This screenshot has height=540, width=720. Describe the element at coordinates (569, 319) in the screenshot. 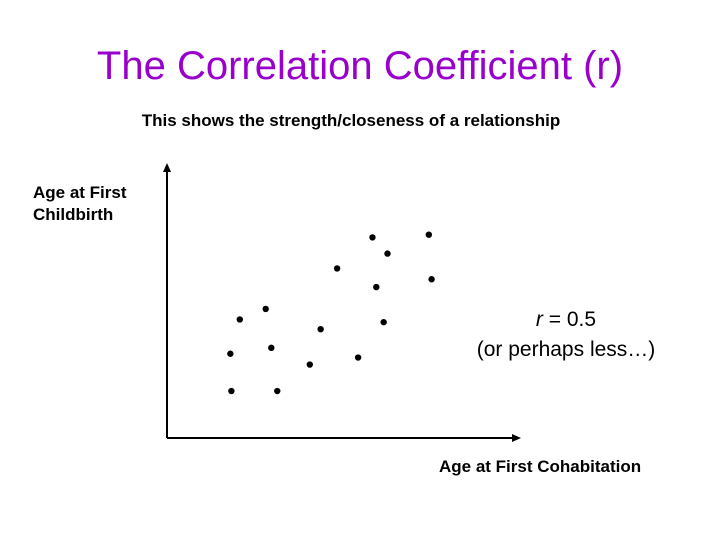

I see `r-value: = 0.5` at that location.